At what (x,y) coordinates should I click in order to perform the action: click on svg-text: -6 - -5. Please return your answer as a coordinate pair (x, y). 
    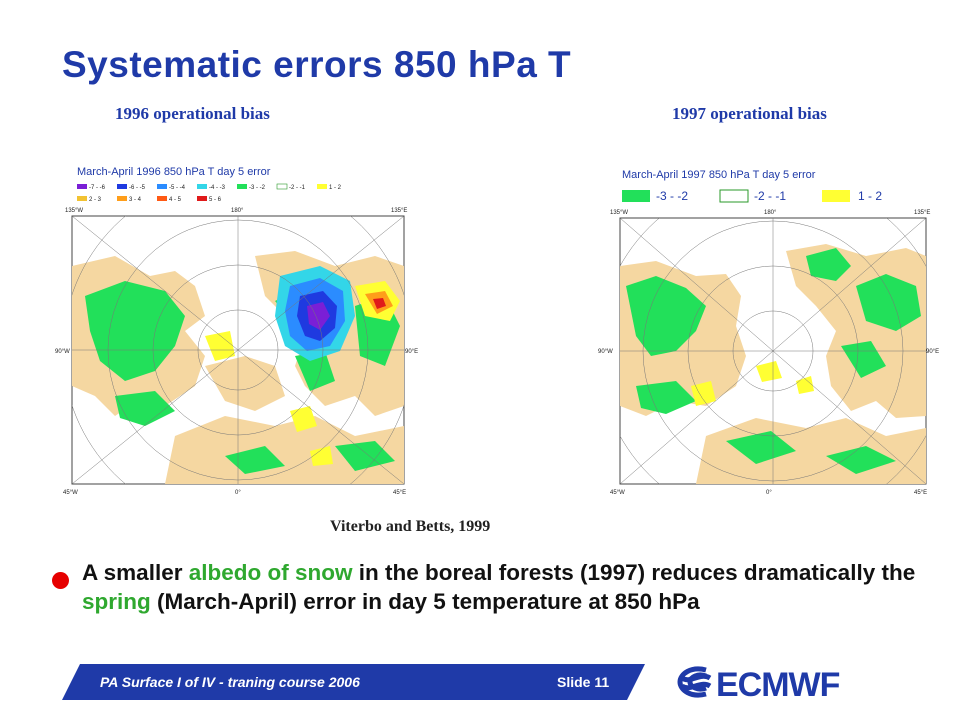
    Looking at the image, I should click on (137, 188).